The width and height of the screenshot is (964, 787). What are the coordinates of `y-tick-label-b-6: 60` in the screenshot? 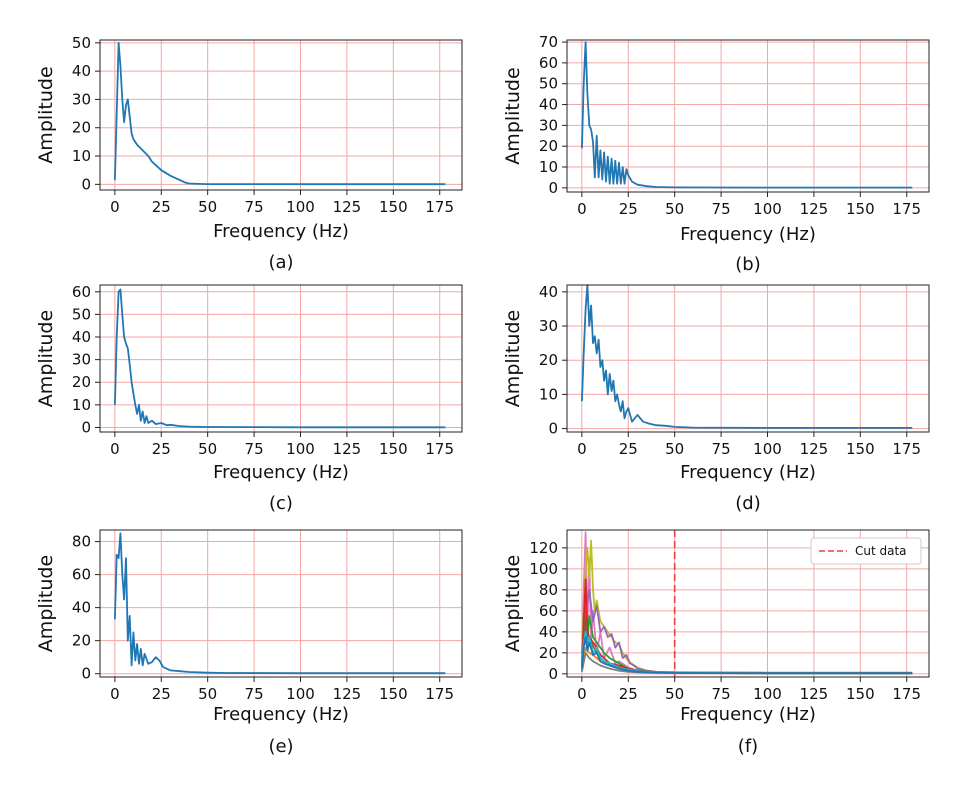 It's located at (548, 63).